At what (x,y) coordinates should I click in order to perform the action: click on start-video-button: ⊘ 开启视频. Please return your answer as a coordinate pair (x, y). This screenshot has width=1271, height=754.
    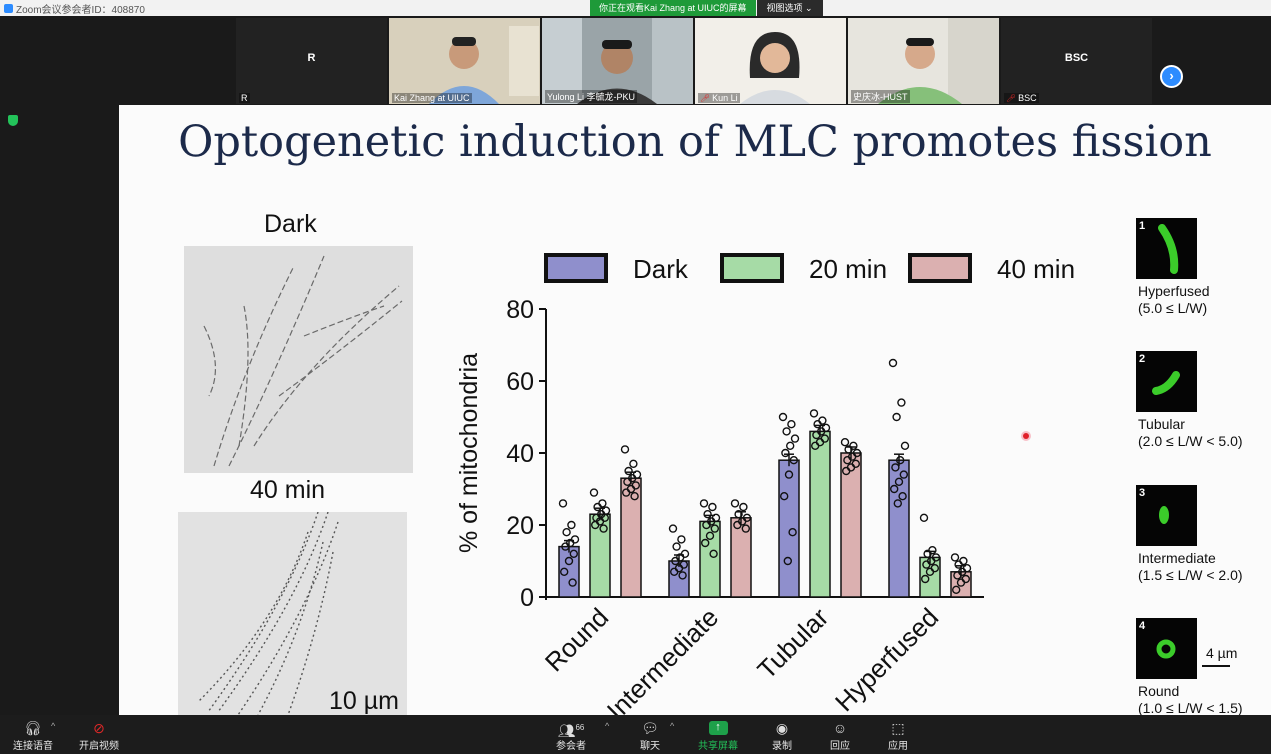
    Looking at the image, I should click on (99, 735).